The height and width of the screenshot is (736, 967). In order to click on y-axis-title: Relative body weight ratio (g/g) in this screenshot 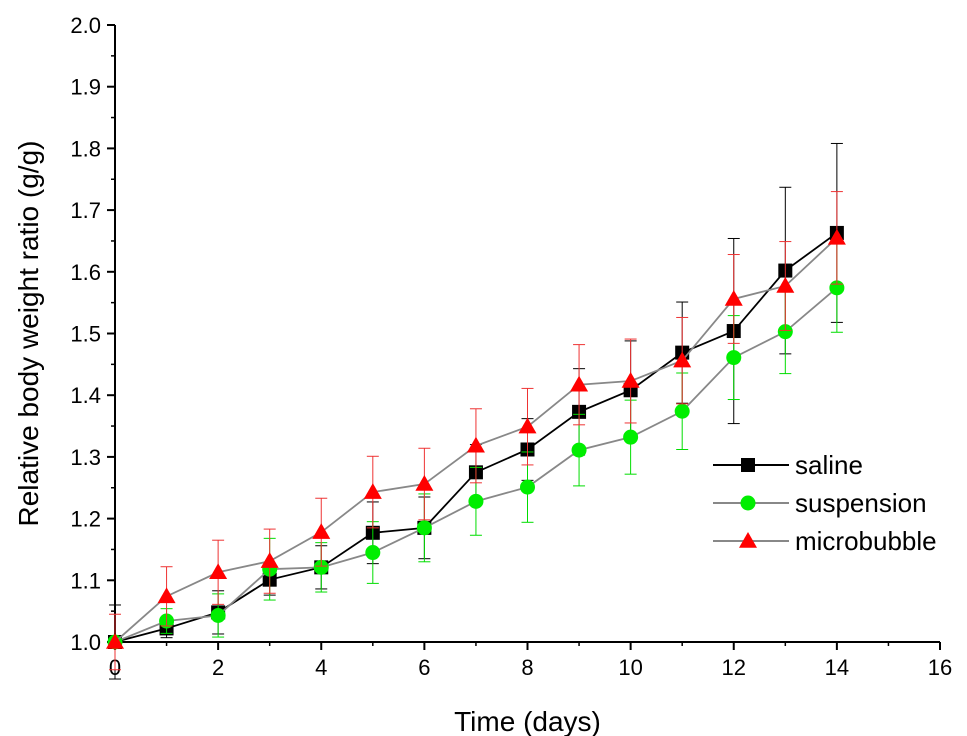, I will do `click(28, 334)`.